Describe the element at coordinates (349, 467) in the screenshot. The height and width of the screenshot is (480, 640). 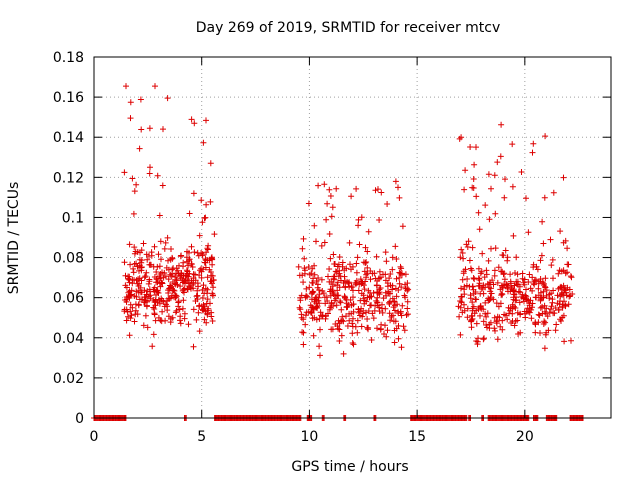
I see `x-axis-label: GPS time / hours` at that location.